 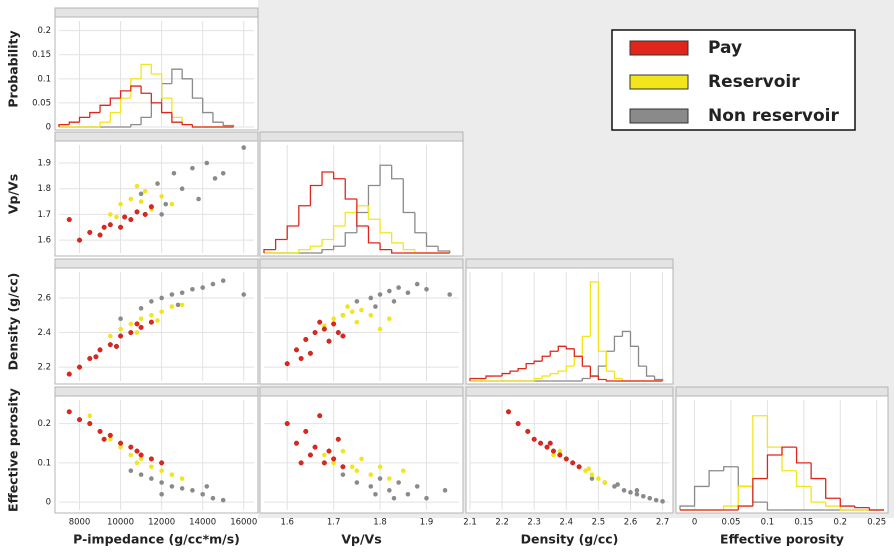 I want to click on legend-swatch, so click(x=659, y=48).